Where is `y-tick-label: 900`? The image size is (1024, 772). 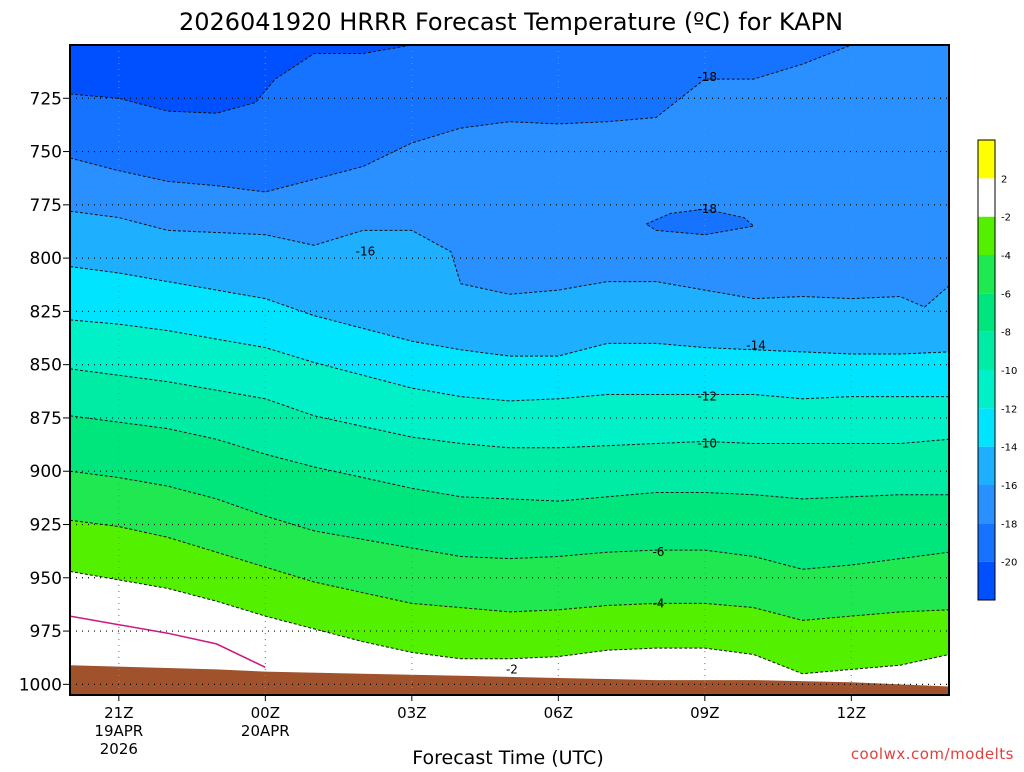
y-tick-label: 900 is located at coordinates (46, 472).